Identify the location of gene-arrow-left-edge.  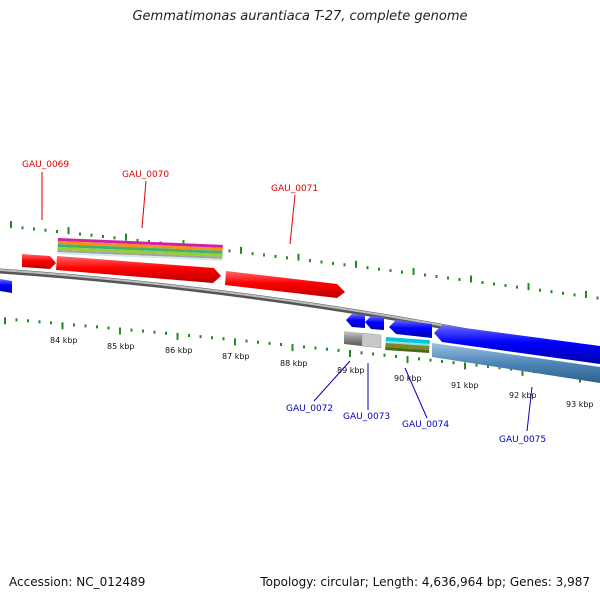
(6, 286).